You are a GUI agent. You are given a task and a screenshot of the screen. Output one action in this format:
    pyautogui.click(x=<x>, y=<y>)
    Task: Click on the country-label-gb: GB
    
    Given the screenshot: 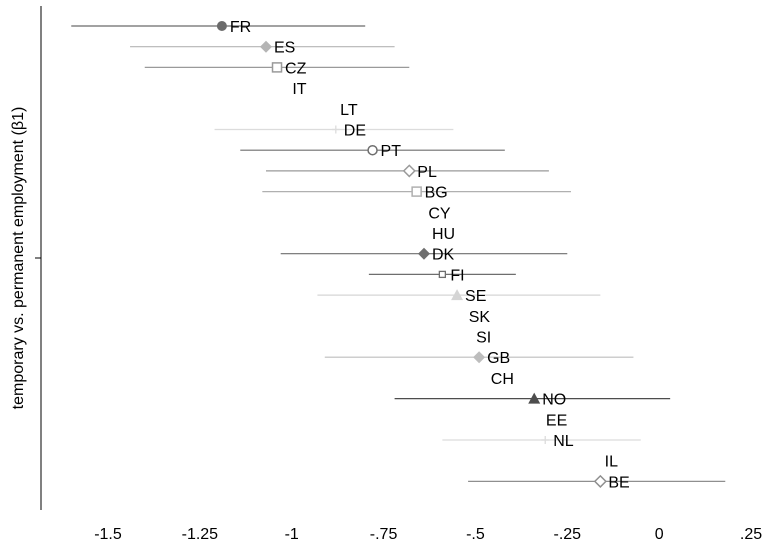 What is the action you would take?
    pyautogui.click(x=498, y=358)
    